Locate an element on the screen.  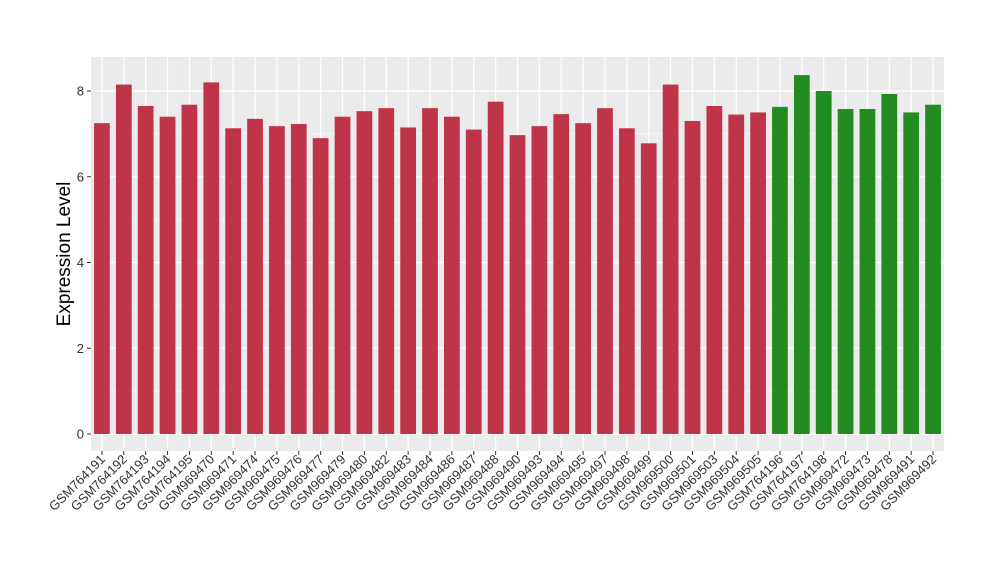
bar-GSM969504 is located at coordinates (736, 274).